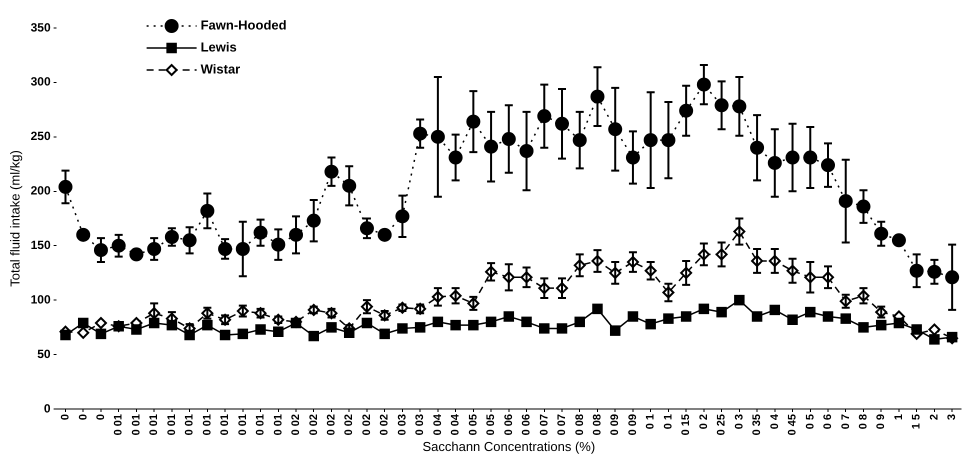  Describe the element at coordinates (934, 417) in the screenshot. I see `x-tick-label: 2` at that location.